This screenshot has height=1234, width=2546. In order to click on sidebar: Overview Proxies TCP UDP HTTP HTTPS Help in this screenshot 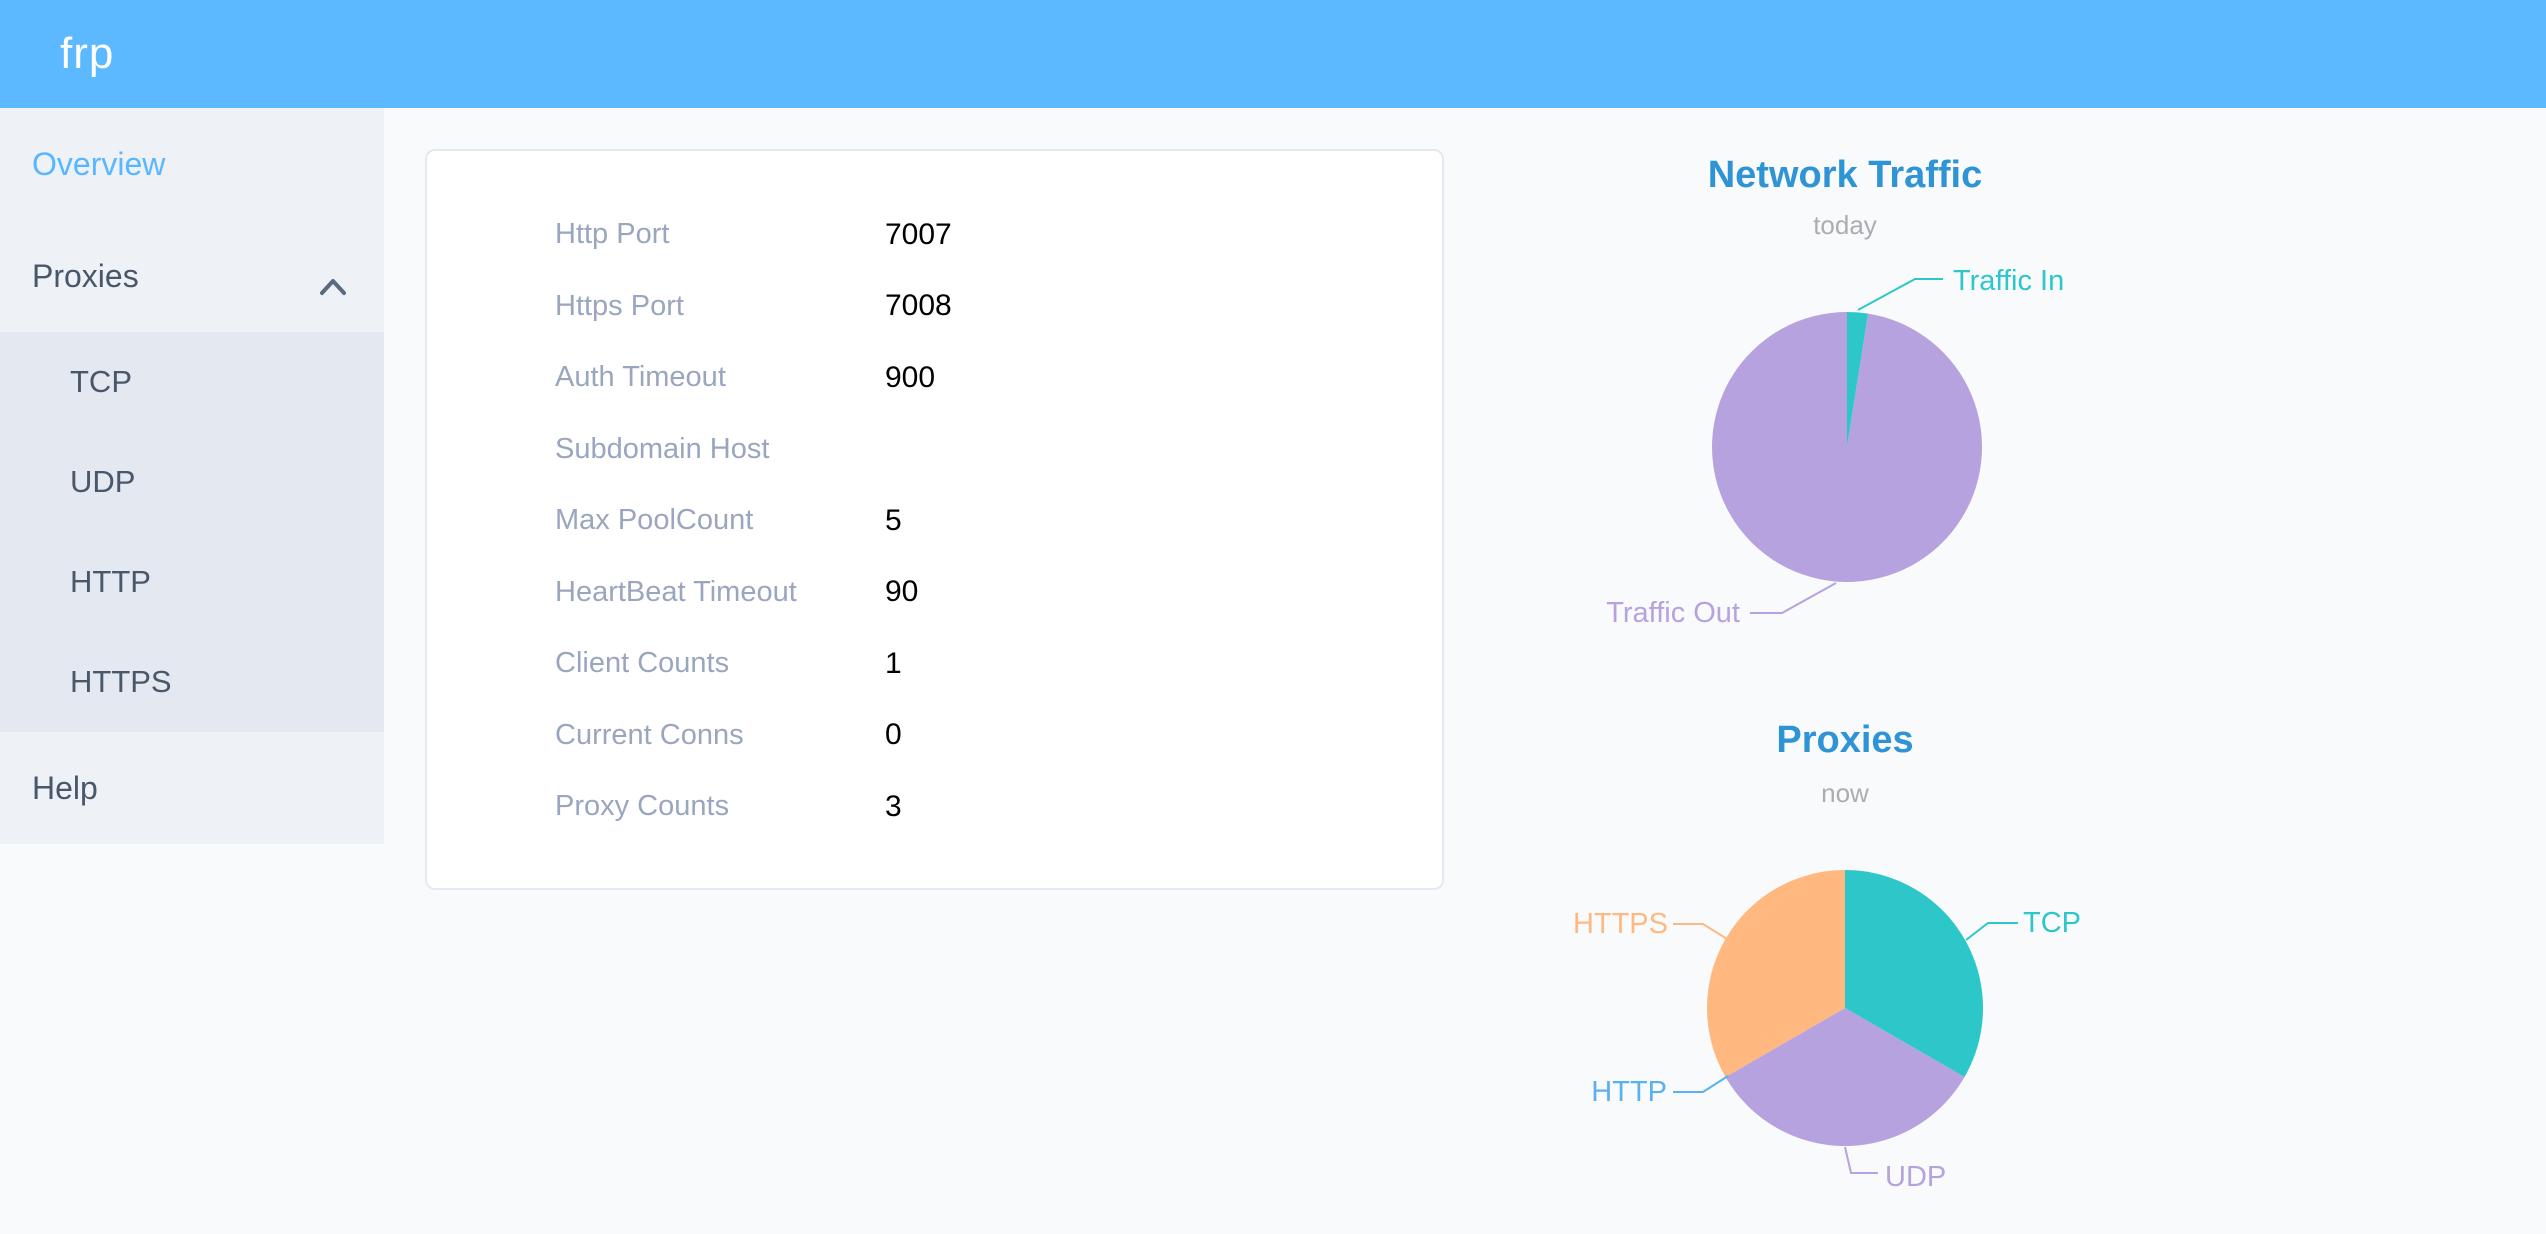, I will do `click(192, 476)`.